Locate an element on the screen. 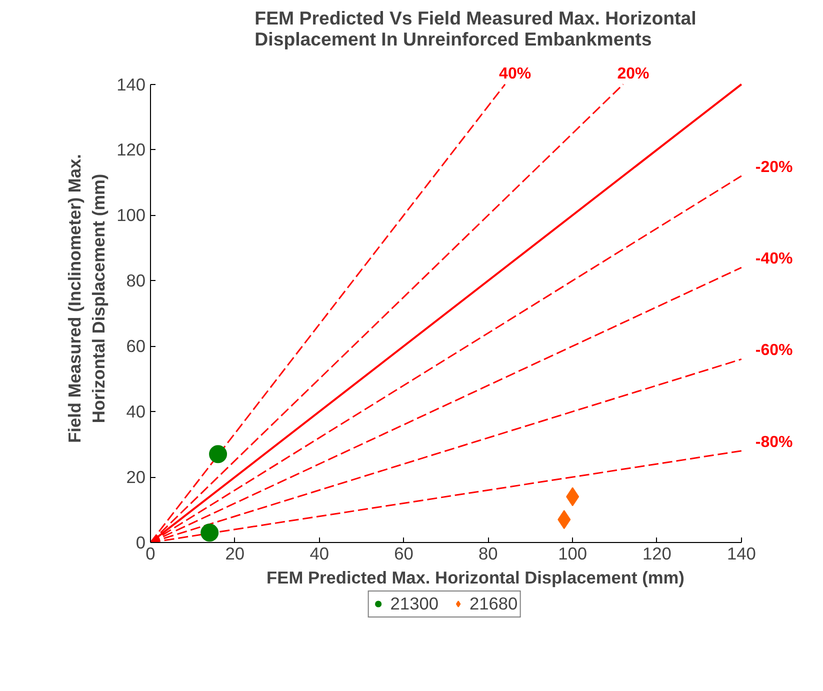 The image size is (823, 691). series-label: -60% is located at coordinates (774, 351).